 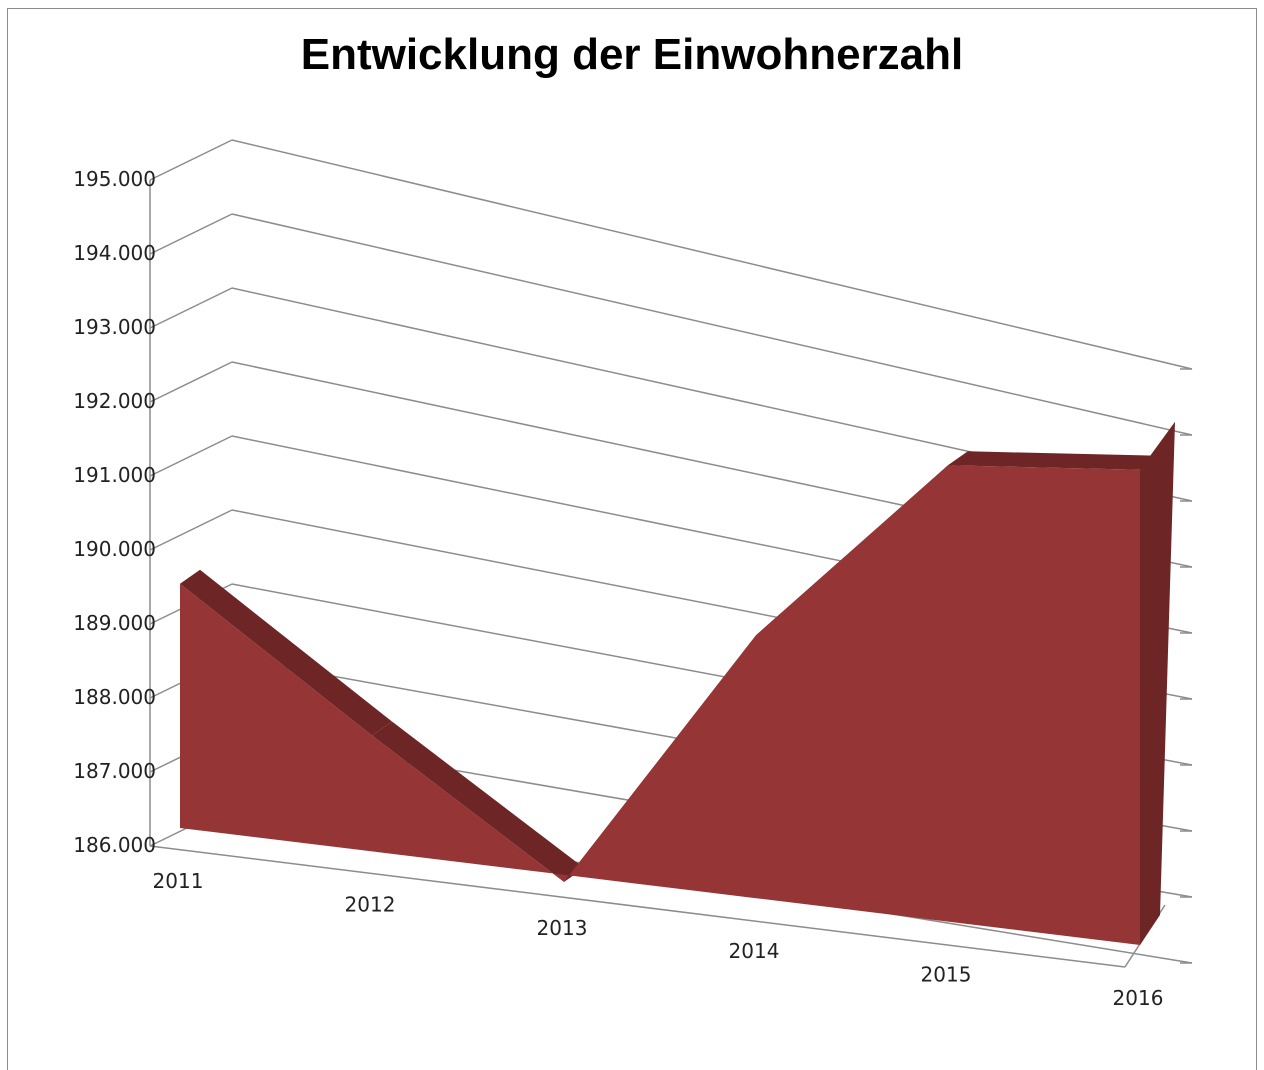 What do you see at coordinates (562, 928) in the screenshot?
I see `x-tick-label-2: 2013` at bounding box center [562, 928].